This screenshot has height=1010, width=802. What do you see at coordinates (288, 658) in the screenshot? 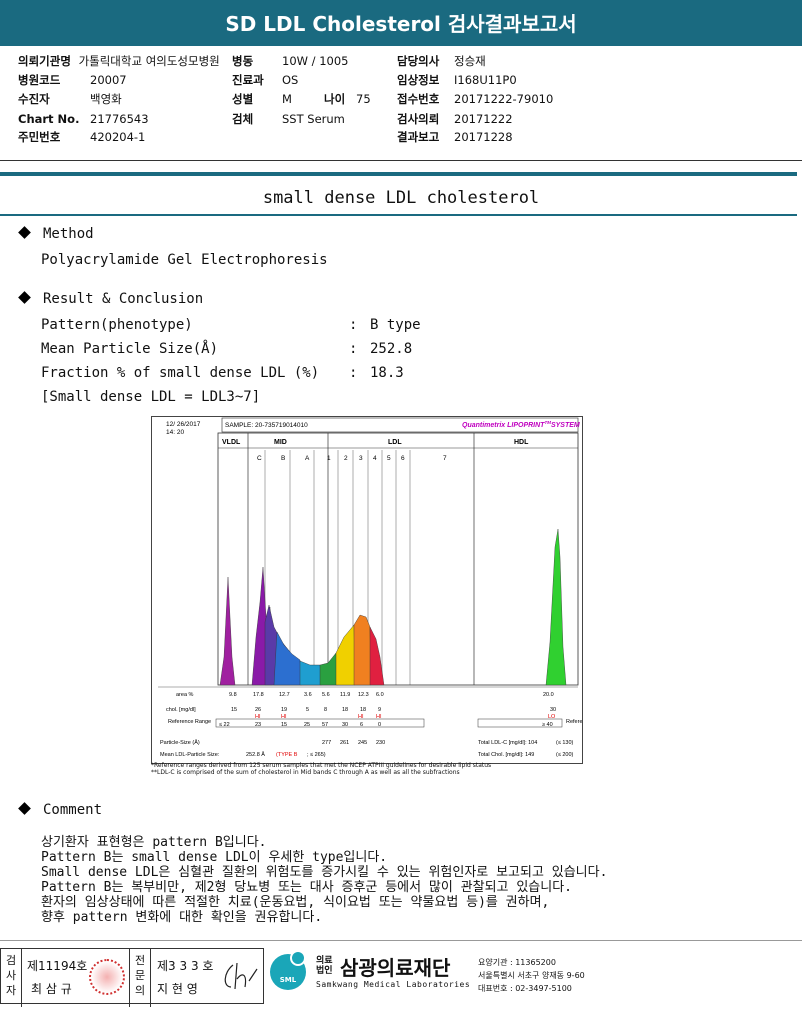
I see `mid-a-peak` at bounding box center [288, 658].